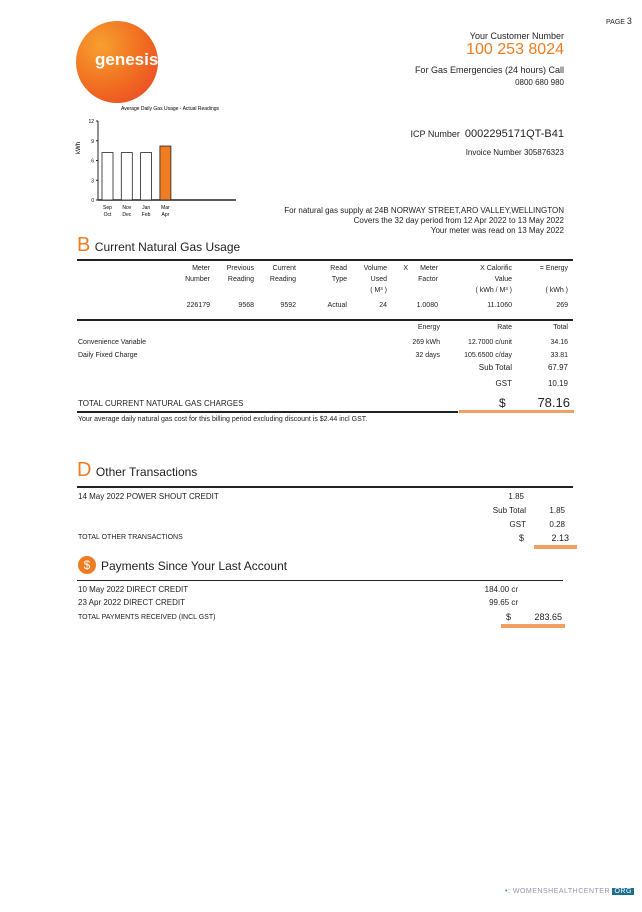 This screenshot has height=912, width=642. I want to click on y-tick-label: 3, so click(92, 181).